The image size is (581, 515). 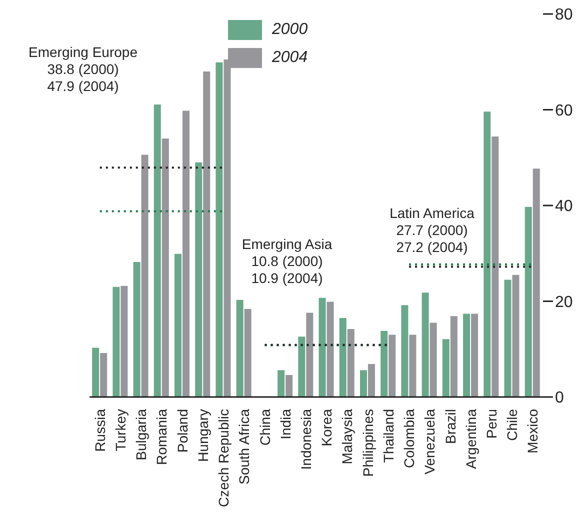 What do you see at coordinates (564, 111) in the screenshot?
I see `y-tick-label: 60` at bounding box center [564, 111].